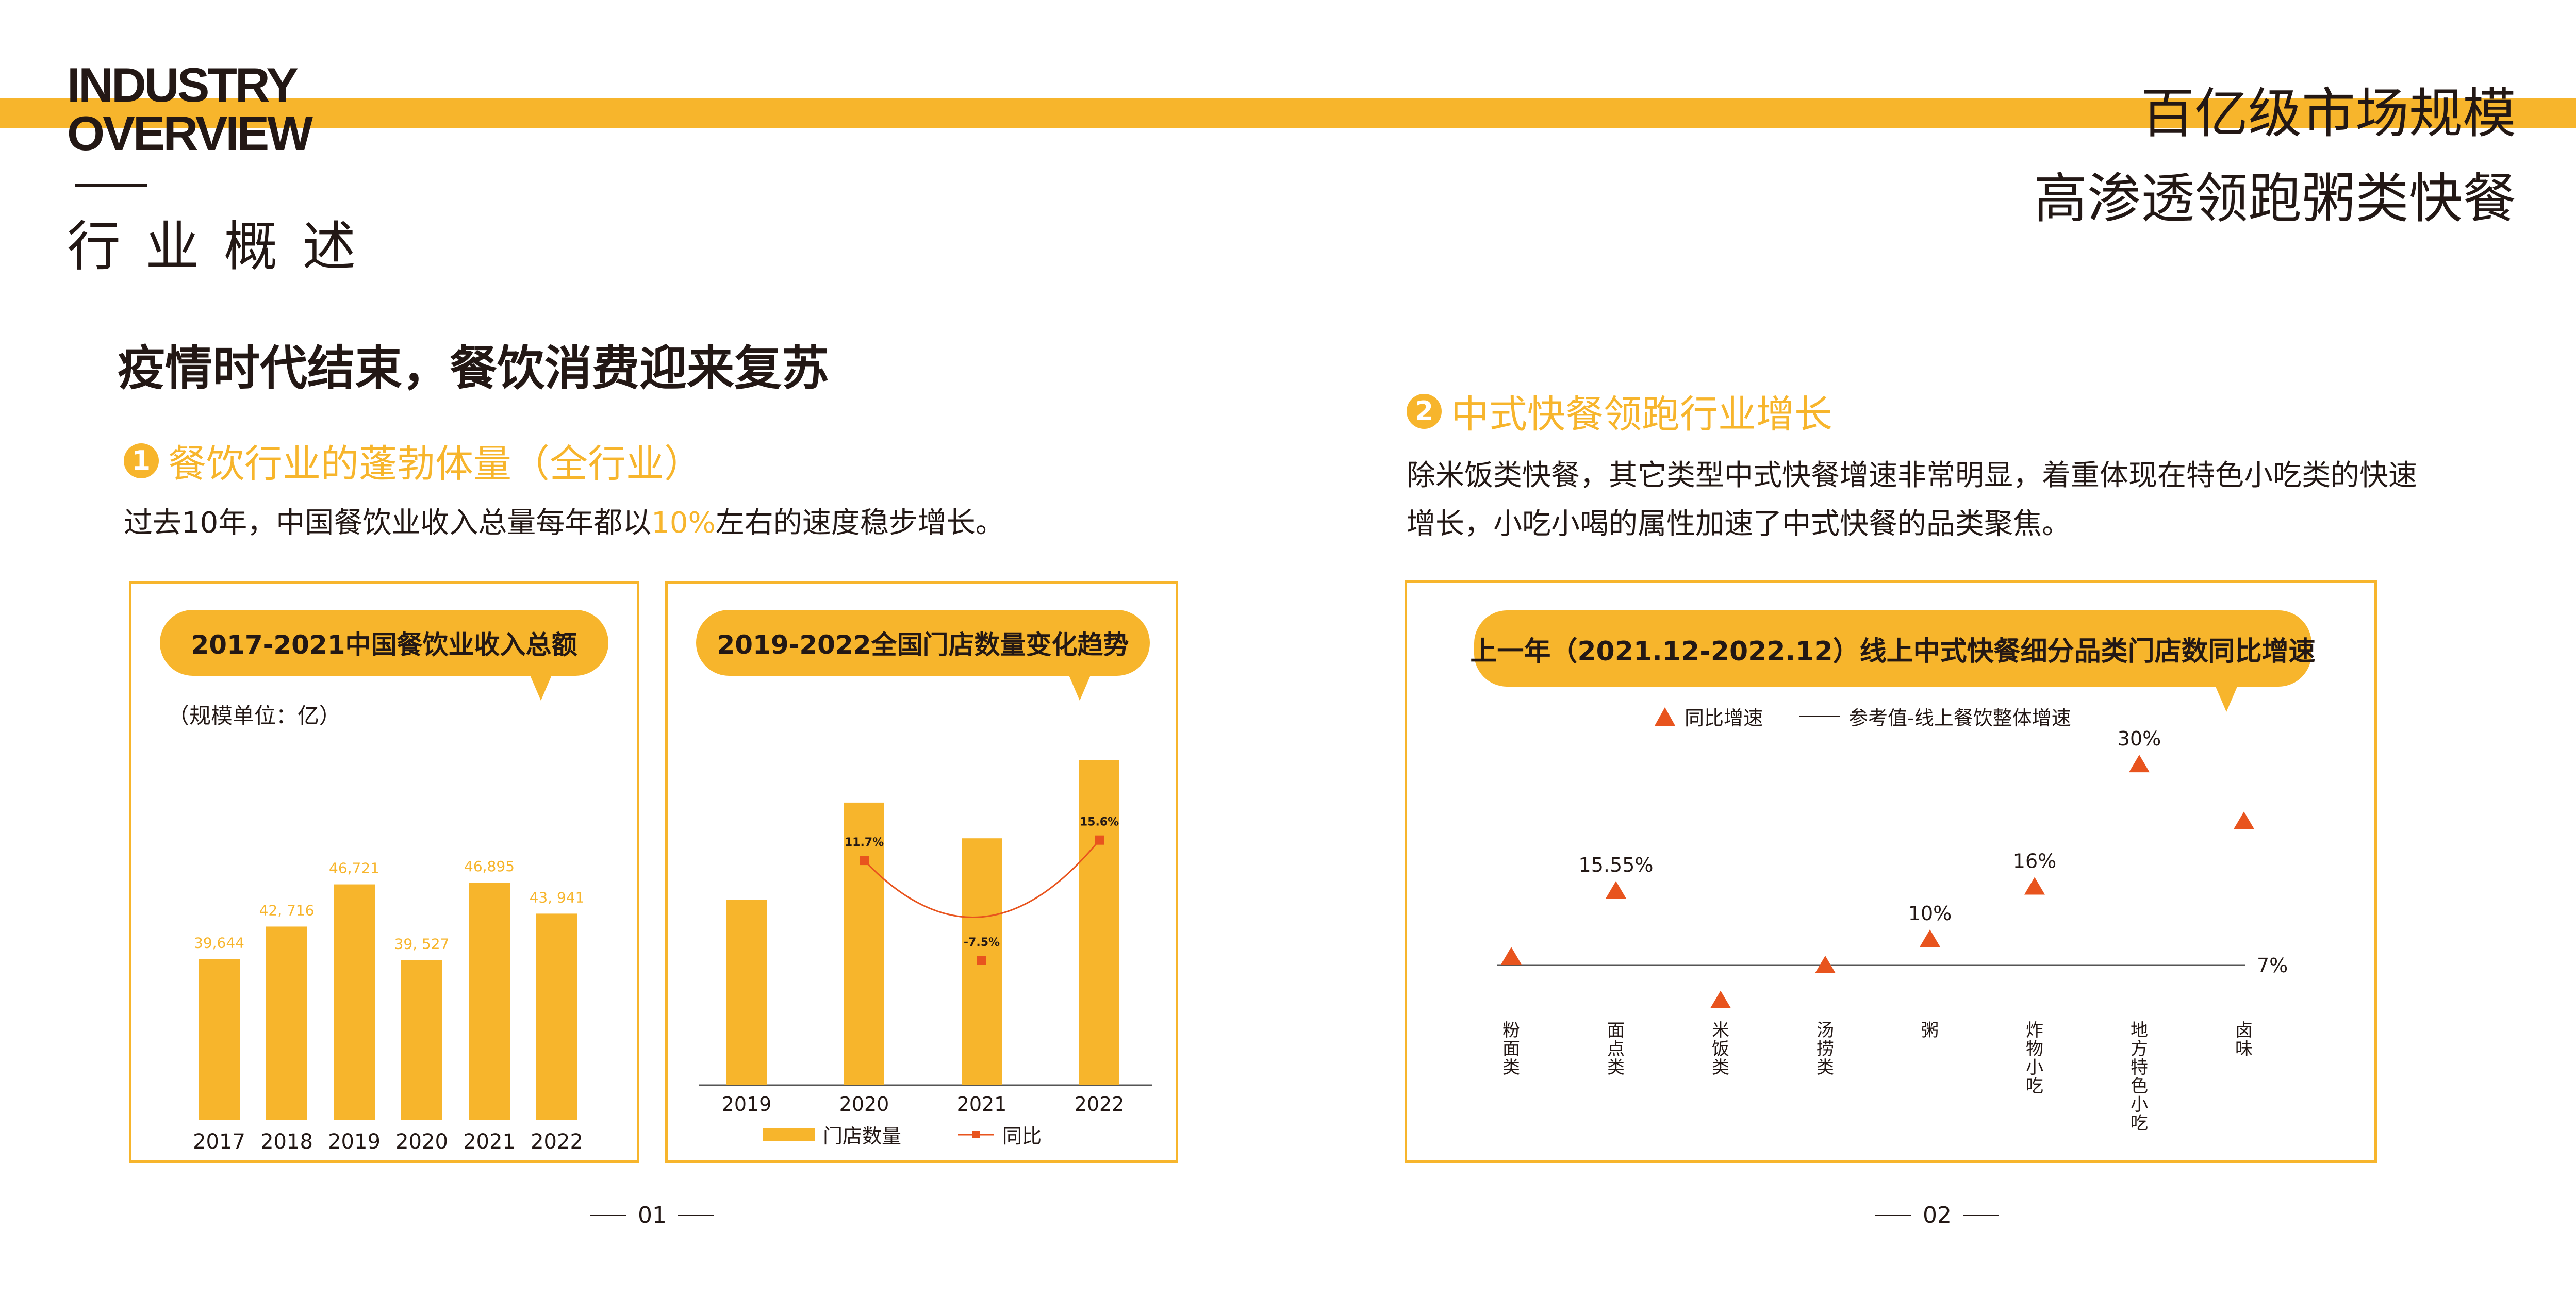 This screenshot has width=2576, height=1297. I want to click on right-subtitle: 2 中式快餐领跑行业增长, so click(1619, 411).